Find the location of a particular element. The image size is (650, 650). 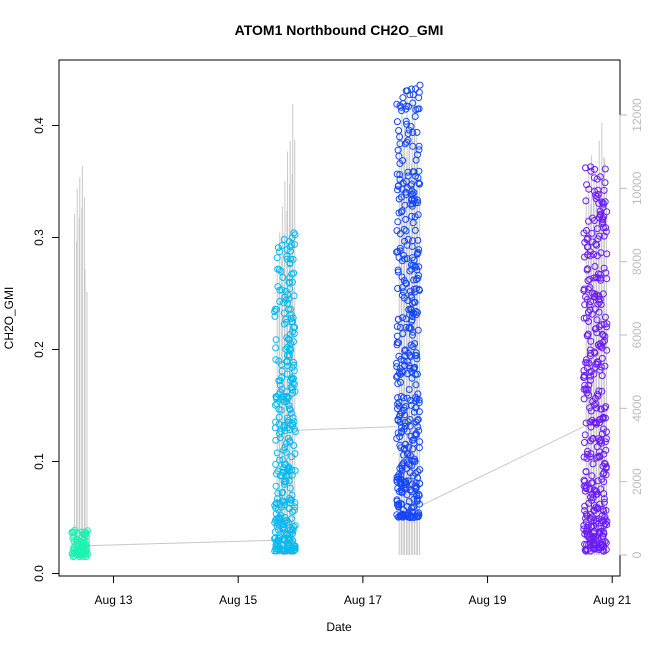

x-tick-label: Aug 13 is located at coordinates (114, 600).